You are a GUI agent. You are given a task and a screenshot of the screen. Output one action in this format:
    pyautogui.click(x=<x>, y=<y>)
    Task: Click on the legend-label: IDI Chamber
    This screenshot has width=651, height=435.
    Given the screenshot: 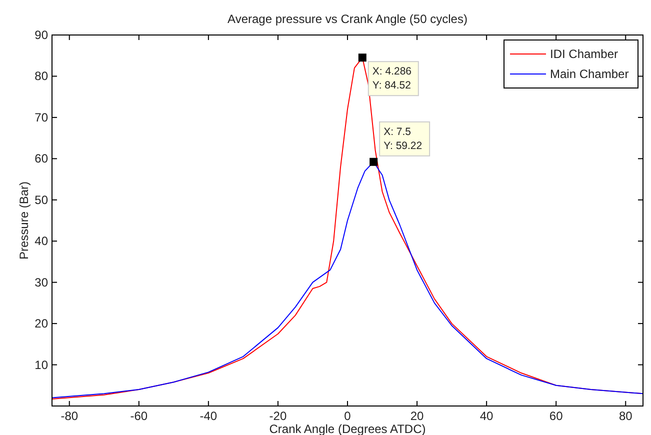 What is the action you would take?
    pyautogui.click(x=584, y=54)
    